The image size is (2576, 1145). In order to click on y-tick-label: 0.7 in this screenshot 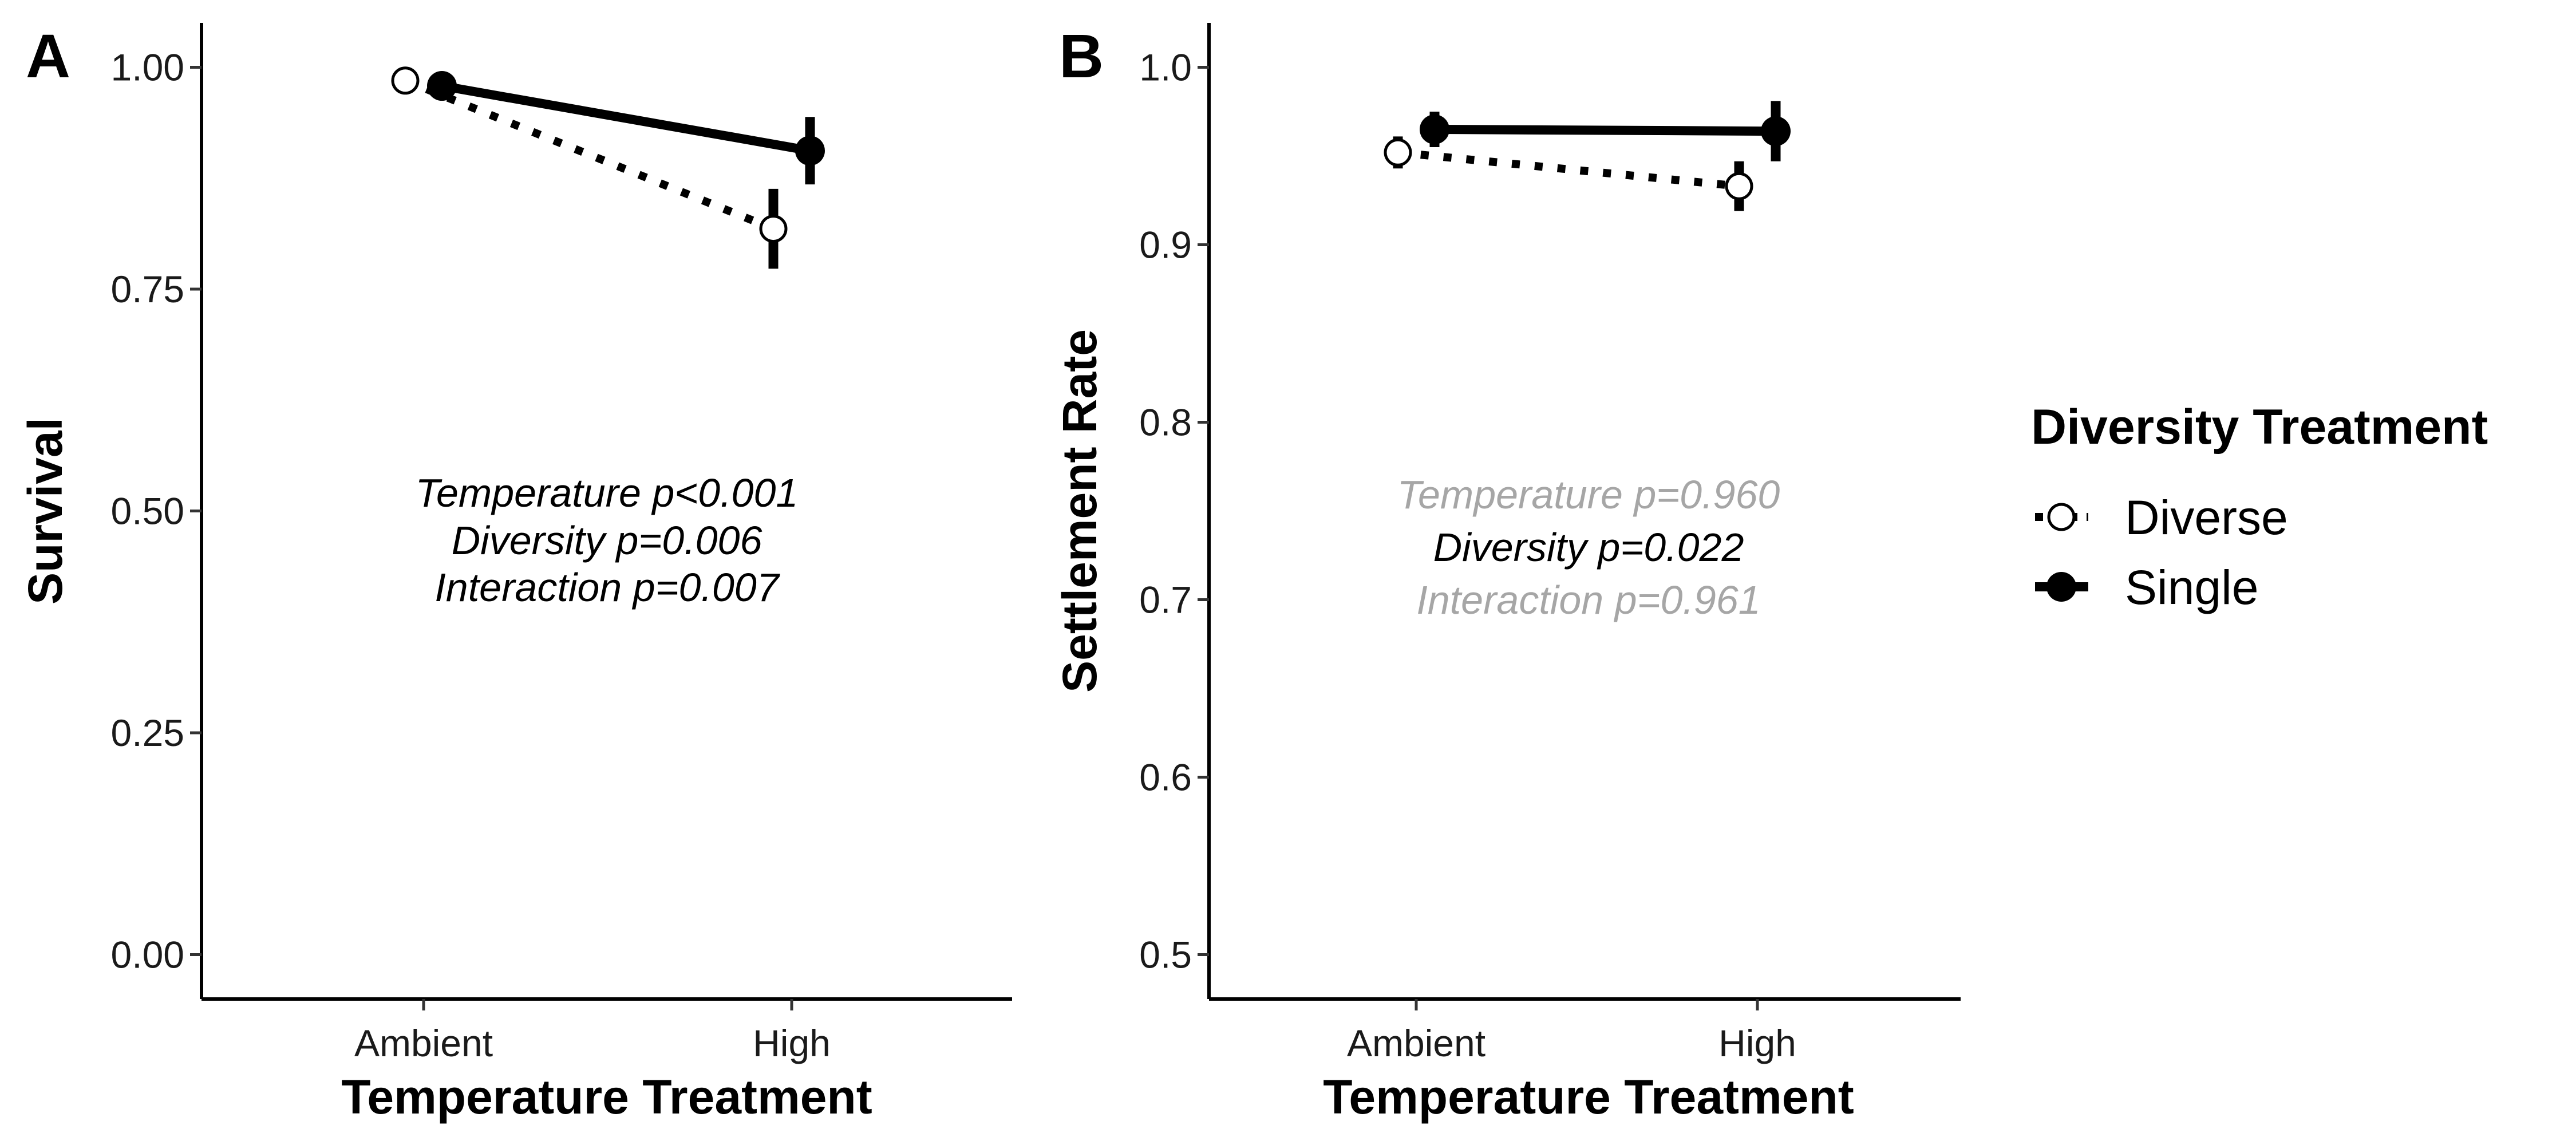, I will do `click(1165, 600)`.